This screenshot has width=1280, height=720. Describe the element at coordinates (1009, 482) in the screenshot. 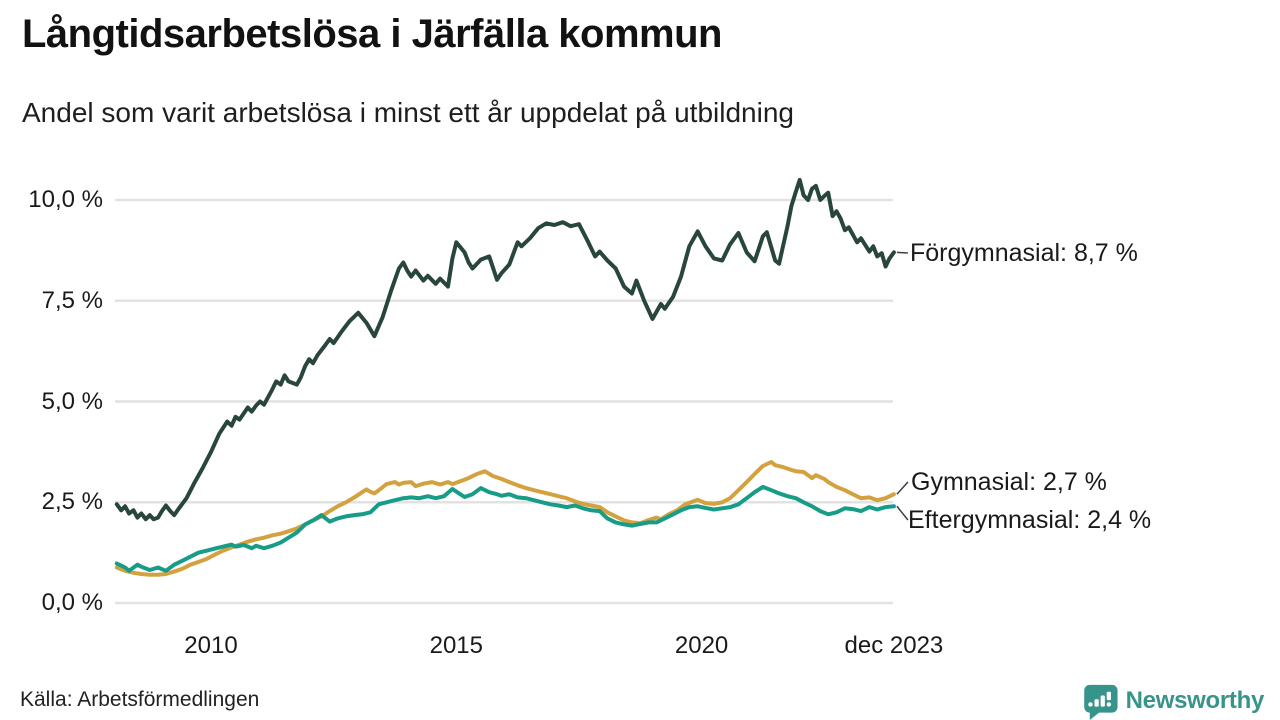

I see `series-label-gymnasial: Gymnasial: 2,7 %` at that location.